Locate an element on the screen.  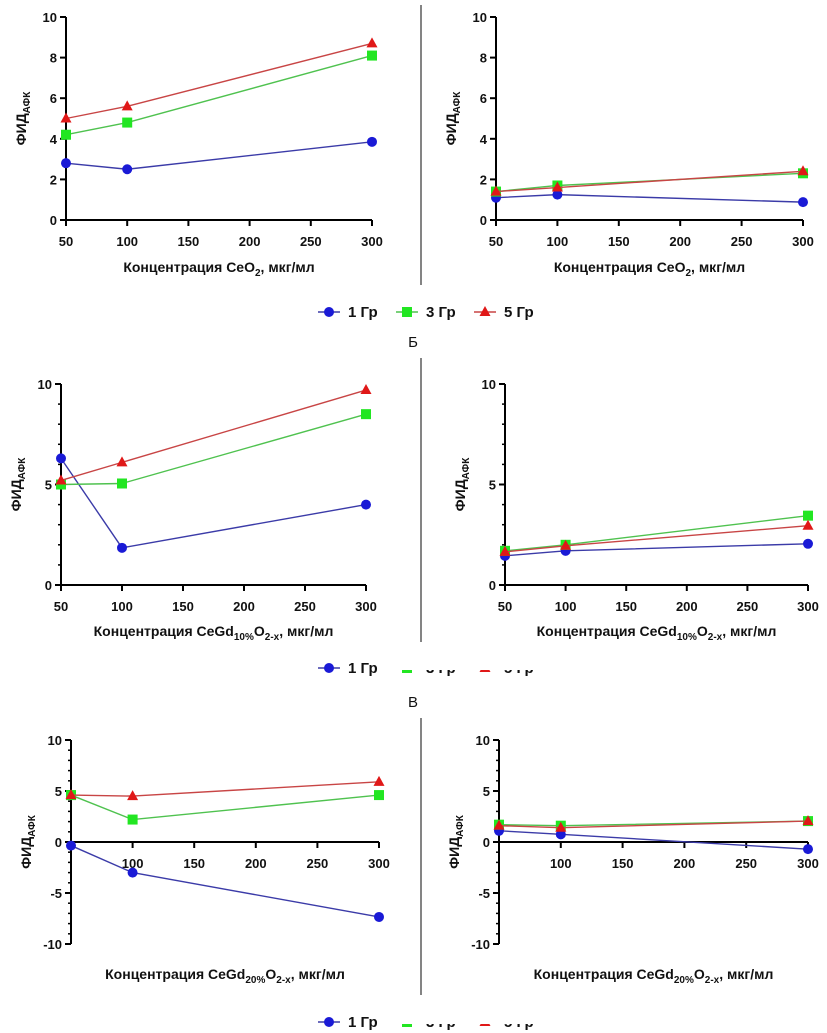
x-axis-label: Концентрация CeGd20%O2-x, мкг/мл is located at coordinates (654, 976).